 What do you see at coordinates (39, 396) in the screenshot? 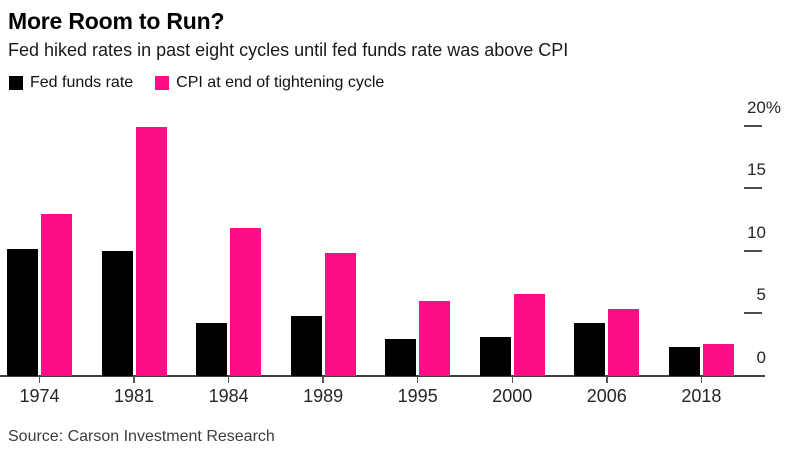
I see `x-axis-label: 1974` at bounding box center [39, 396].